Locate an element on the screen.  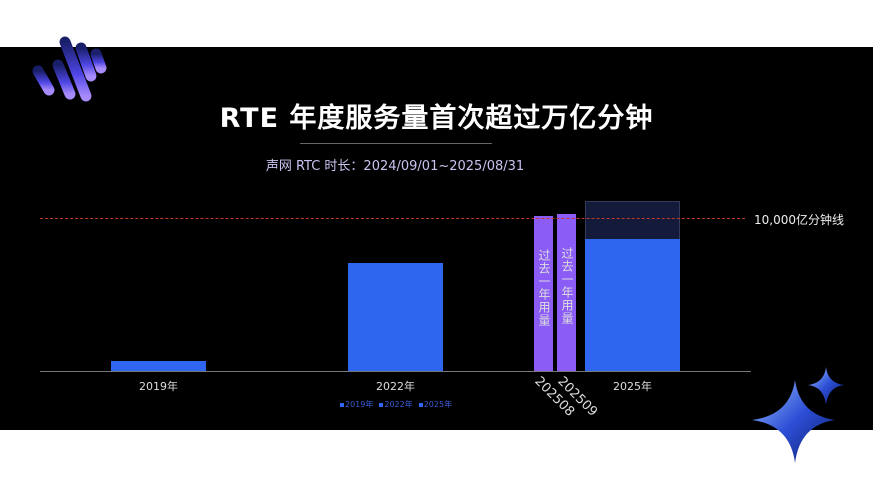
legend-label: 2019年 is located at coordinates (359, 404).